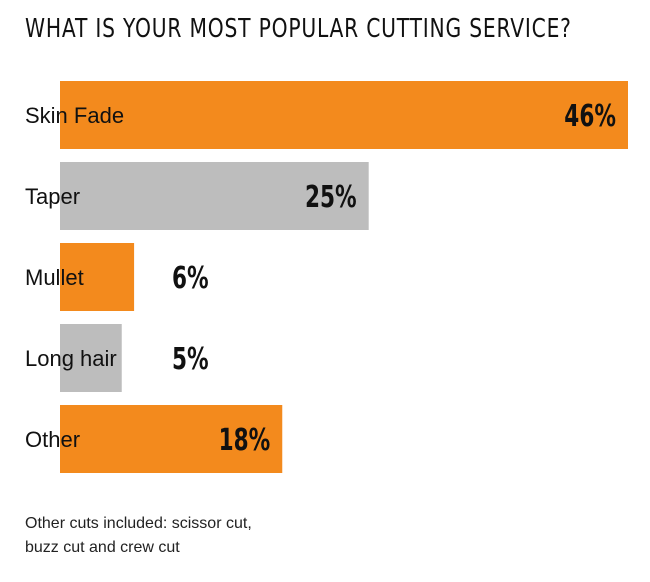 The height and width of the screenshot is (582, 650). I want to click on category-label: Long hair, so click(71, 358).